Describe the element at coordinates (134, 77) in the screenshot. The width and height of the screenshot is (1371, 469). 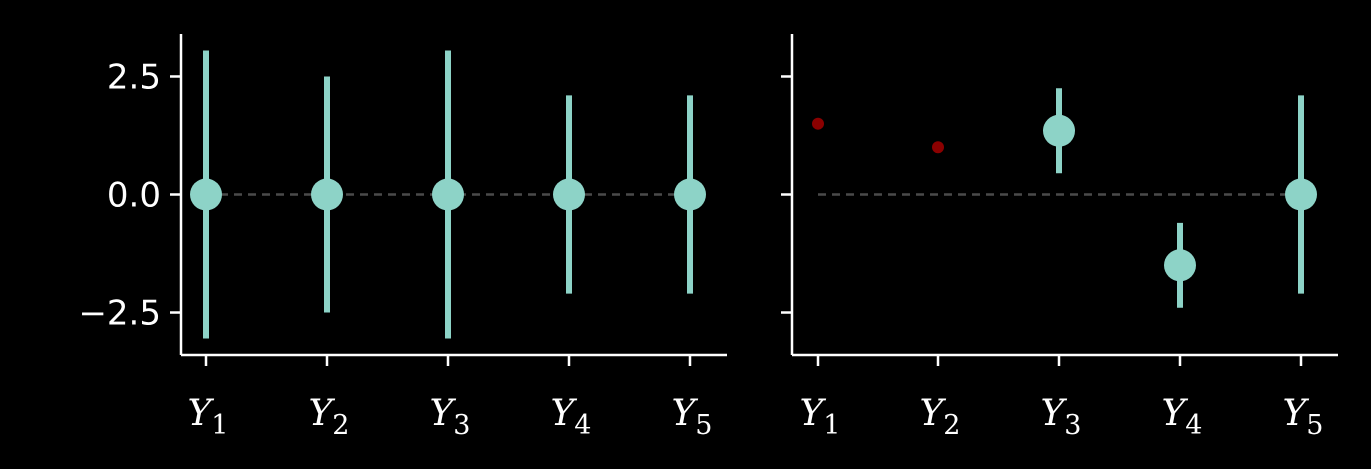
I see `y-tick-label: 2.5` at that location.